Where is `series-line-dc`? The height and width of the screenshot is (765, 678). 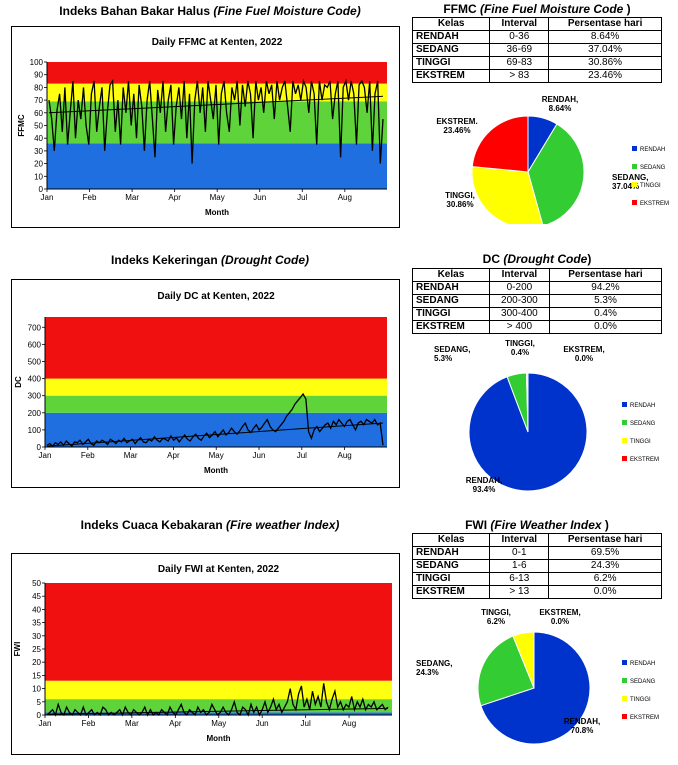
series-line-dc is located at coordinates (215, 420).